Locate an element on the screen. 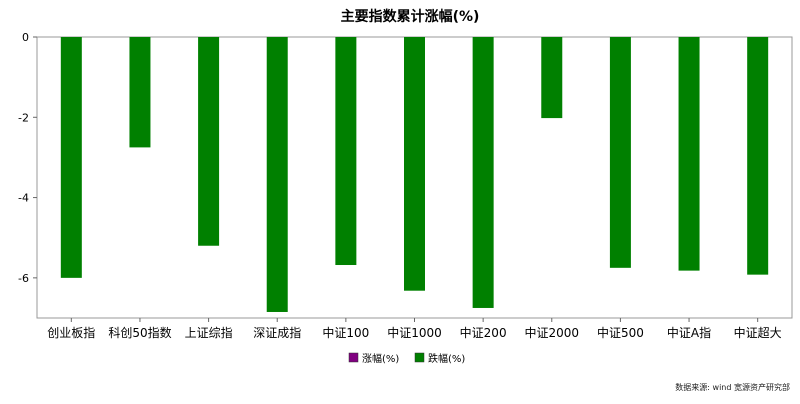 The height and width of the screenshot is (404, 800). source-note: 数据来源: wind 宽源资产研究部 is located at coordinates (732, 387).